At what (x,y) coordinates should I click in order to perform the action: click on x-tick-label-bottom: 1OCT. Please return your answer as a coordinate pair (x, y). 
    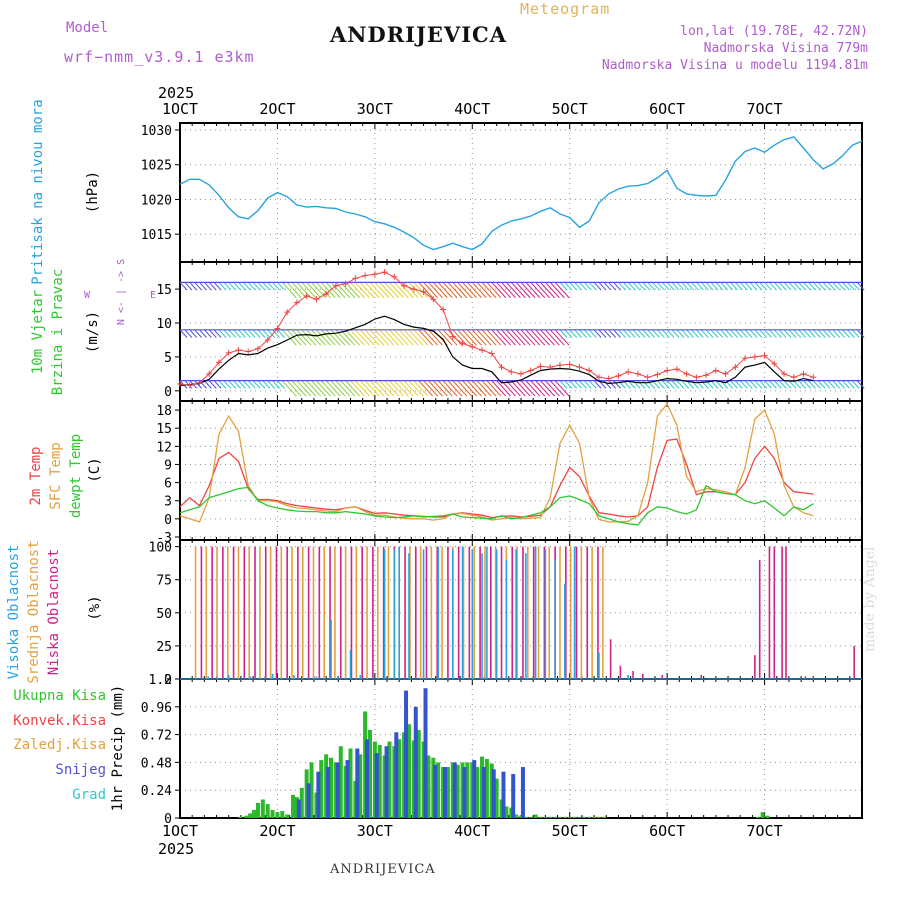
    Looking at the image, I should click on (180, 831).